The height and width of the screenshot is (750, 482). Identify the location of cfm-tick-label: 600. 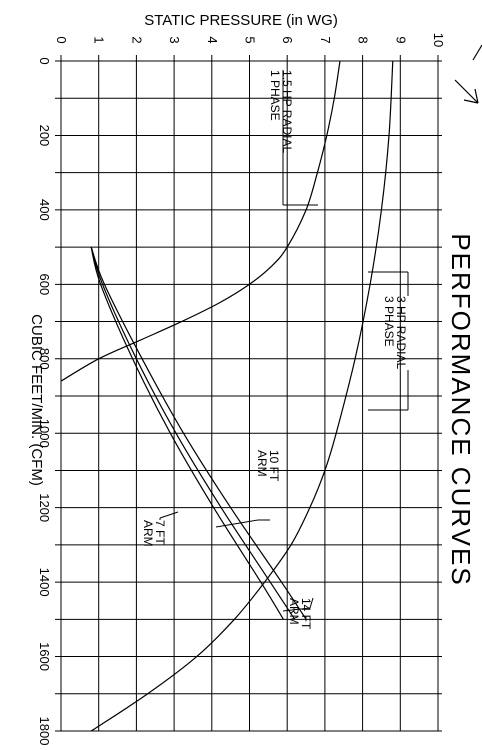
(44, 284).